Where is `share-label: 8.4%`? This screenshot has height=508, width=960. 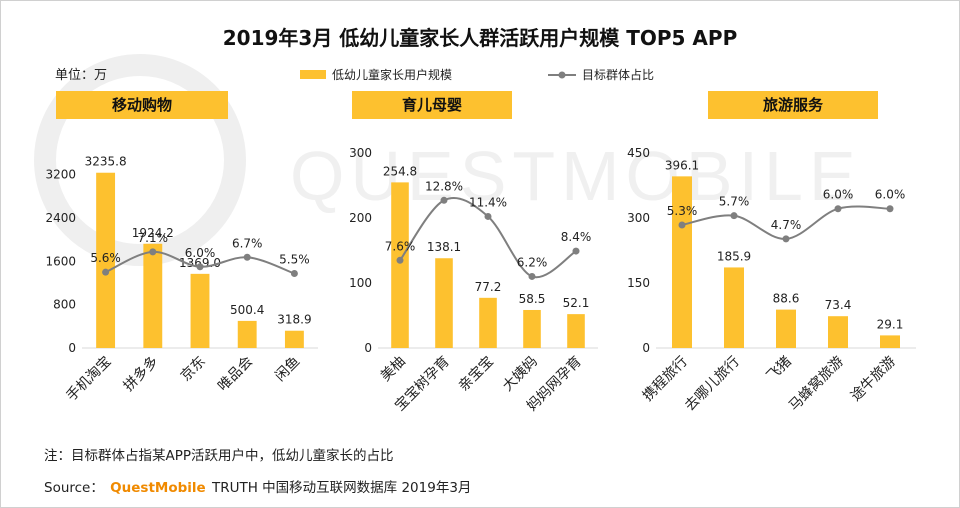
share-label: 8.4% is located at coordinates (576, 237).